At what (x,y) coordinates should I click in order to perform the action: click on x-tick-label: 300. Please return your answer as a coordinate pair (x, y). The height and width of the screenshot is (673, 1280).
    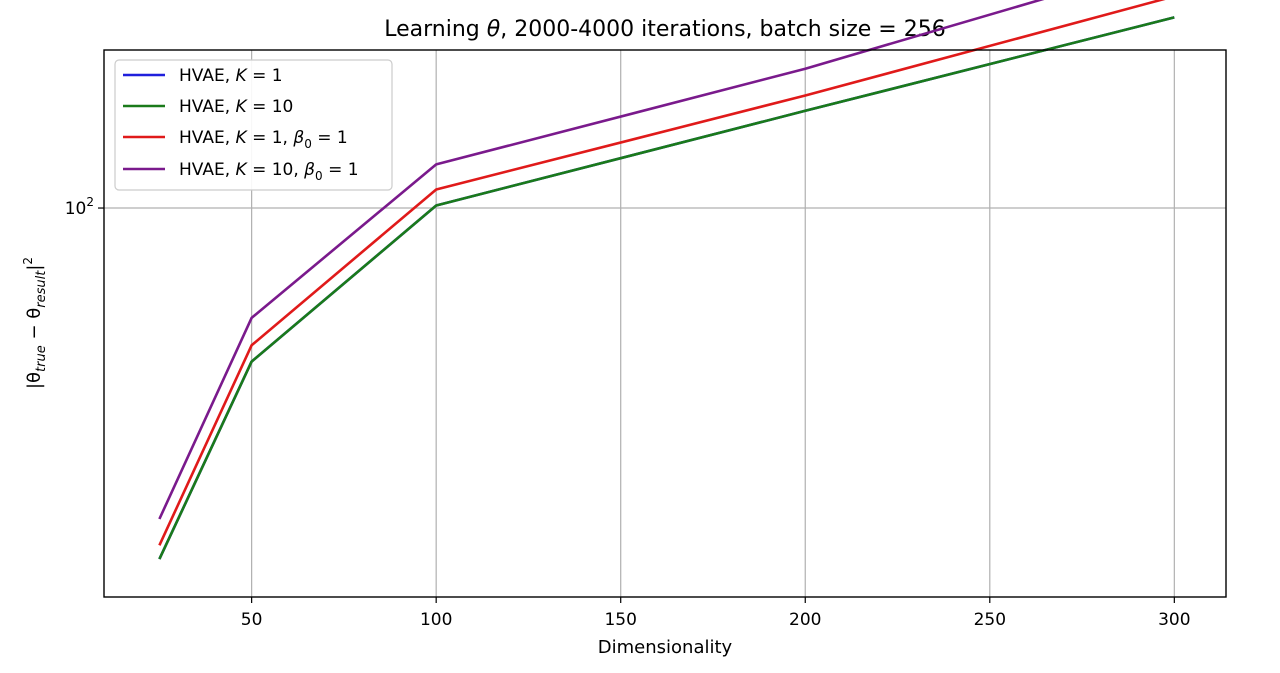
    Looking at the image, I should click on (1174, 620).